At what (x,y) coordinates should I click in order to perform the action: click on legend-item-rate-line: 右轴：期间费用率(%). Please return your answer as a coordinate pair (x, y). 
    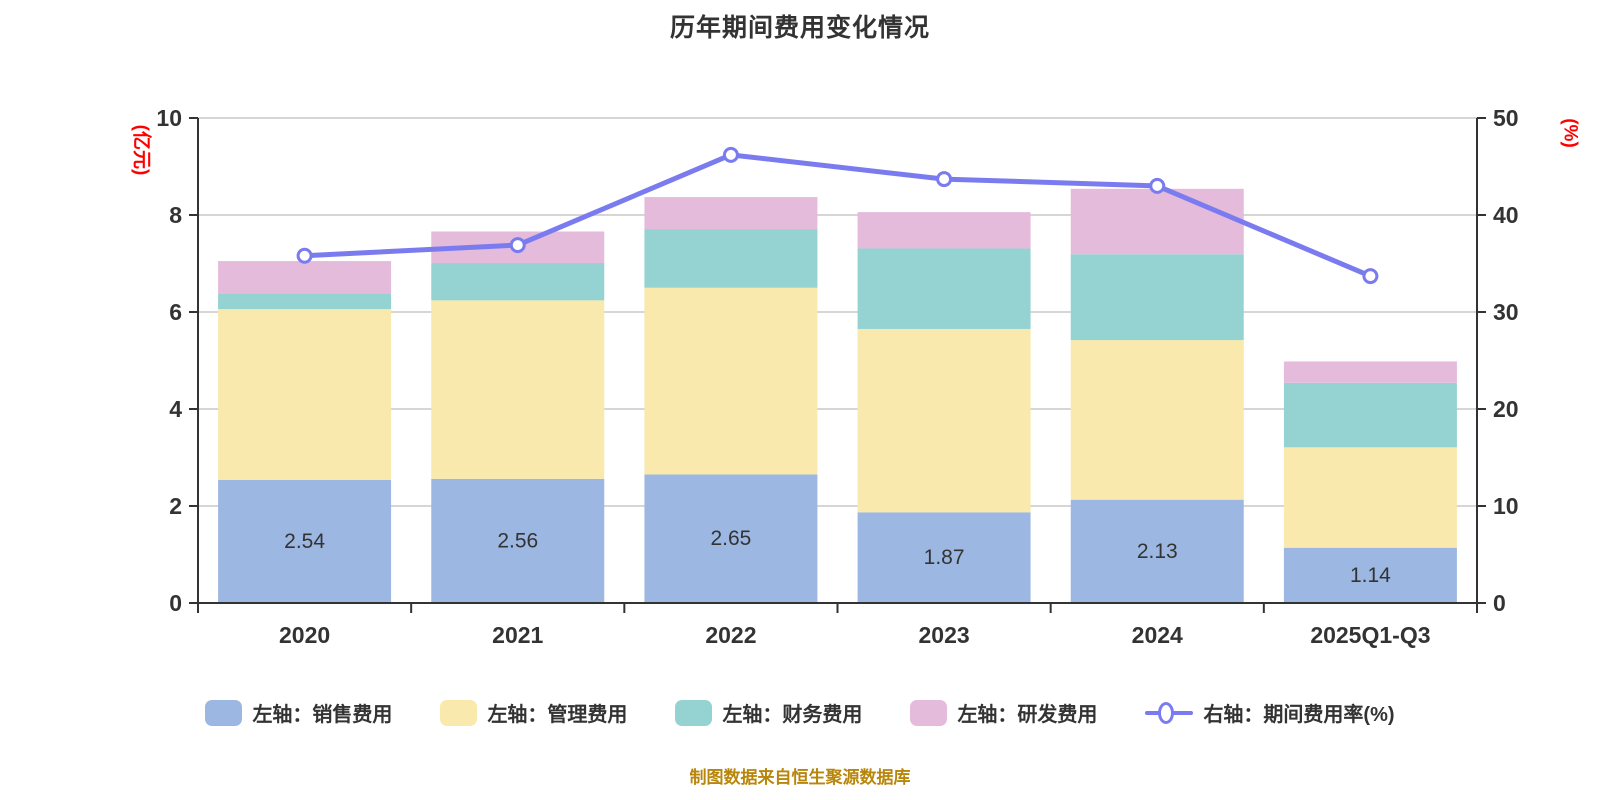
    Looking at the image, I should click on (1270, 712).